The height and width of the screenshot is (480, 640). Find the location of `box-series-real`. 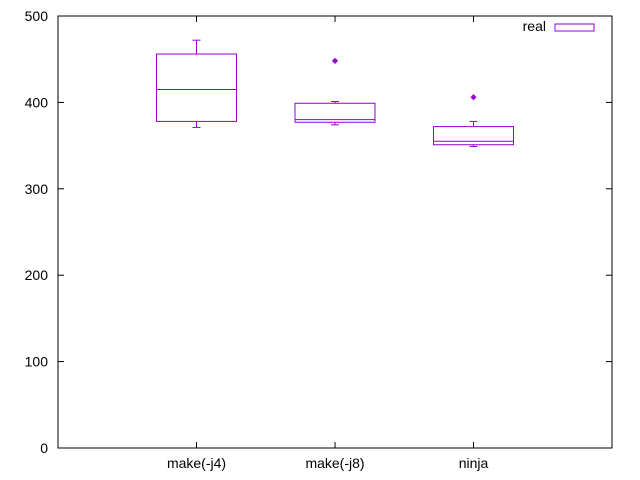

box-series-real is located at coordinates (335, 93).